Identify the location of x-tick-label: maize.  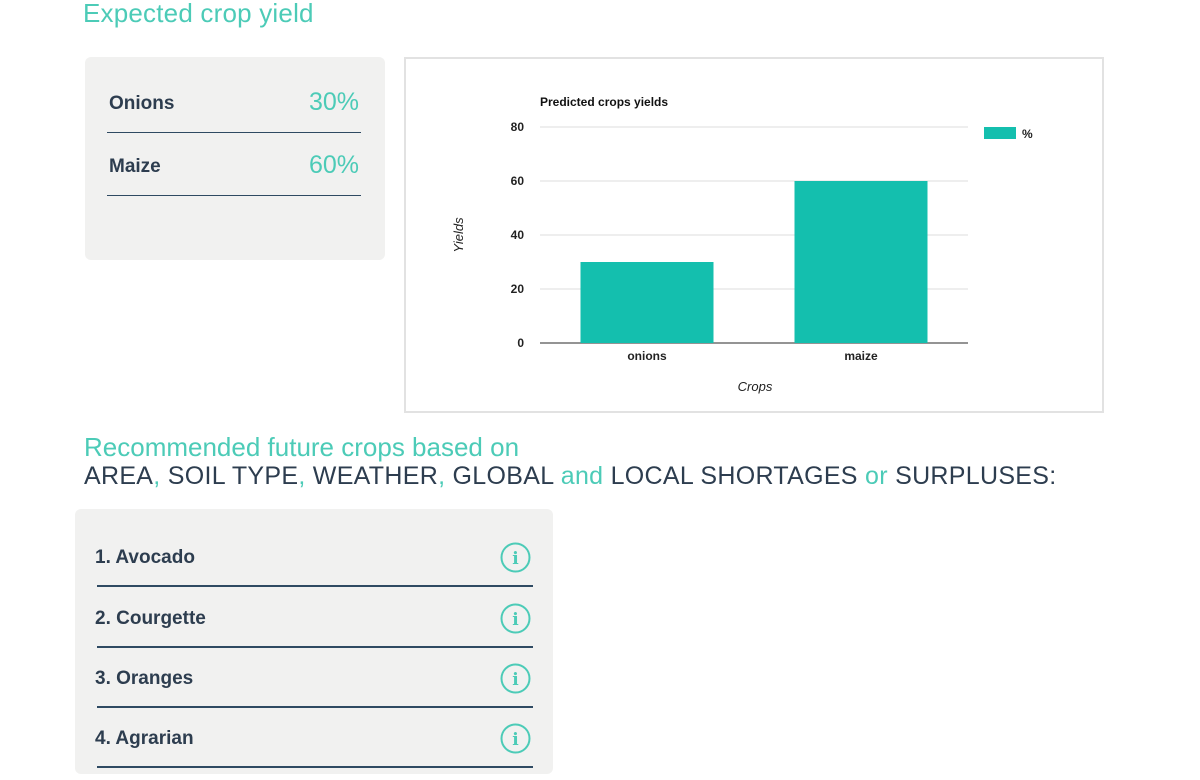
(861, 356).